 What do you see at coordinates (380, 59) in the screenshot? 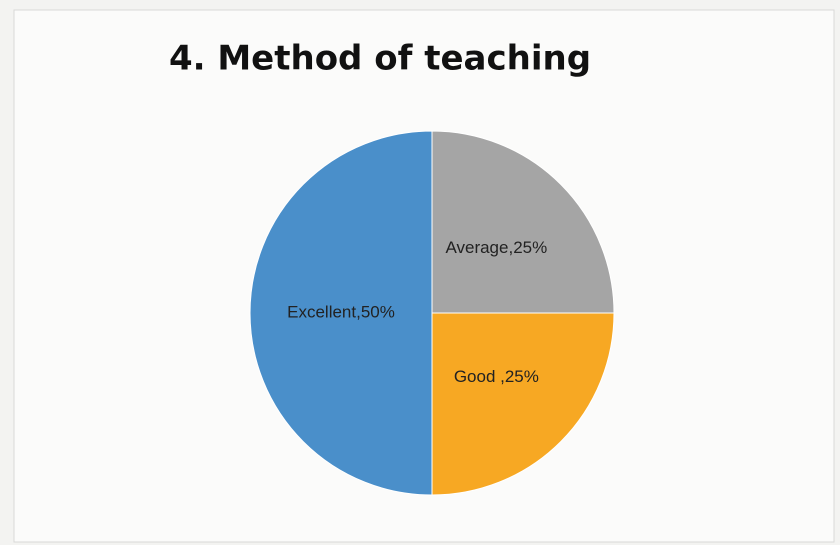
I see `chart-title: 4. Method of teaching` at bounding box center [380, 59].